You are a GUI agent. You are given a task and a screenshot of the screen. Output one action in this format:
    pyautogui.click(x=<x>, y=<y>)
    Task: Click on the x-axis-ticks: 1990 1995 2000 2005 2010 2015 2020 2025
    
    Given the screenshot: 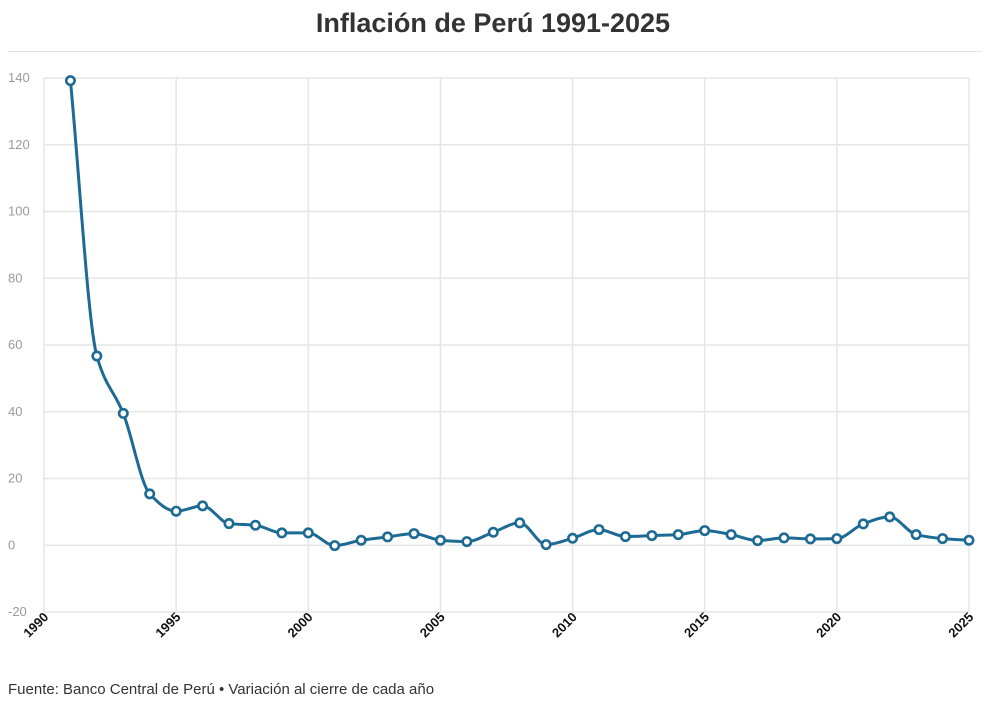 What is the action you would take?
    pyautogui.click(x=498, y=624)
    